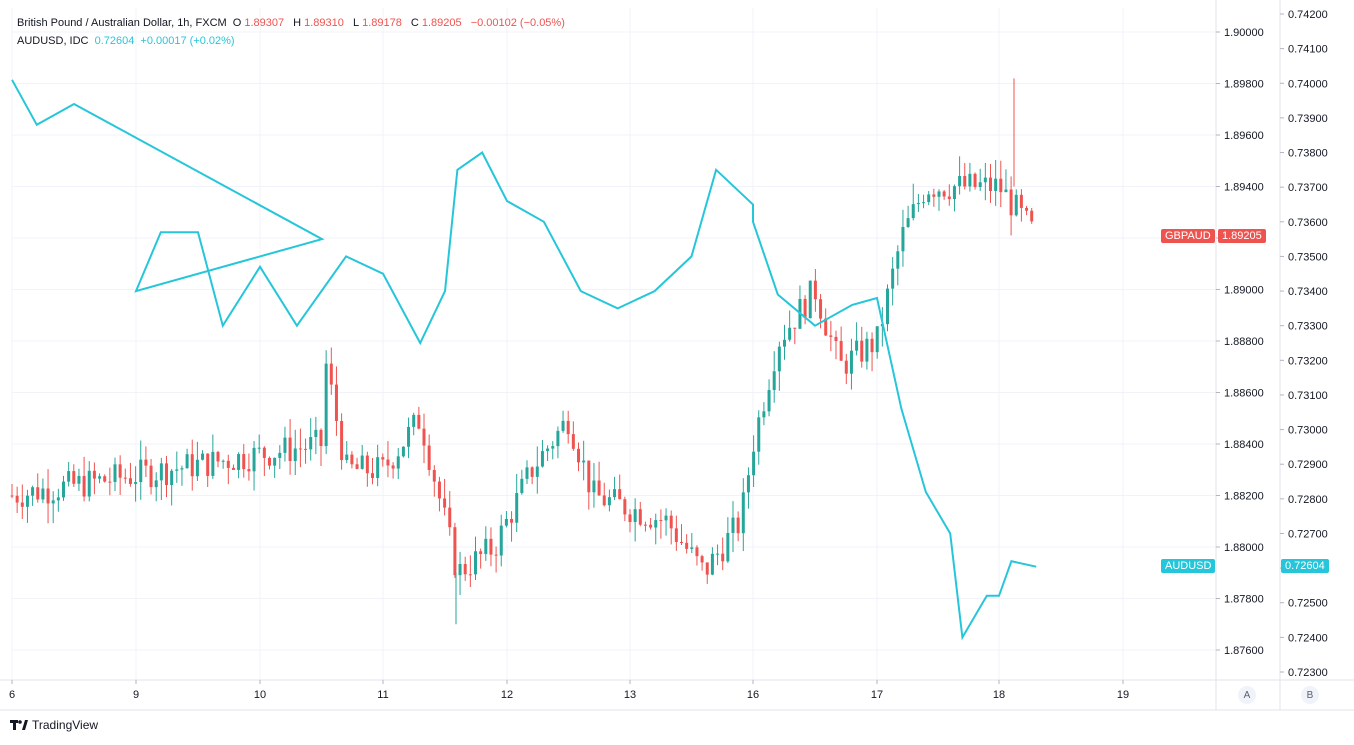  What do you see at coordinates (1310, 695) in the screenshot?
I see `scale-button-b: B` at bounding box center [1310, 695].